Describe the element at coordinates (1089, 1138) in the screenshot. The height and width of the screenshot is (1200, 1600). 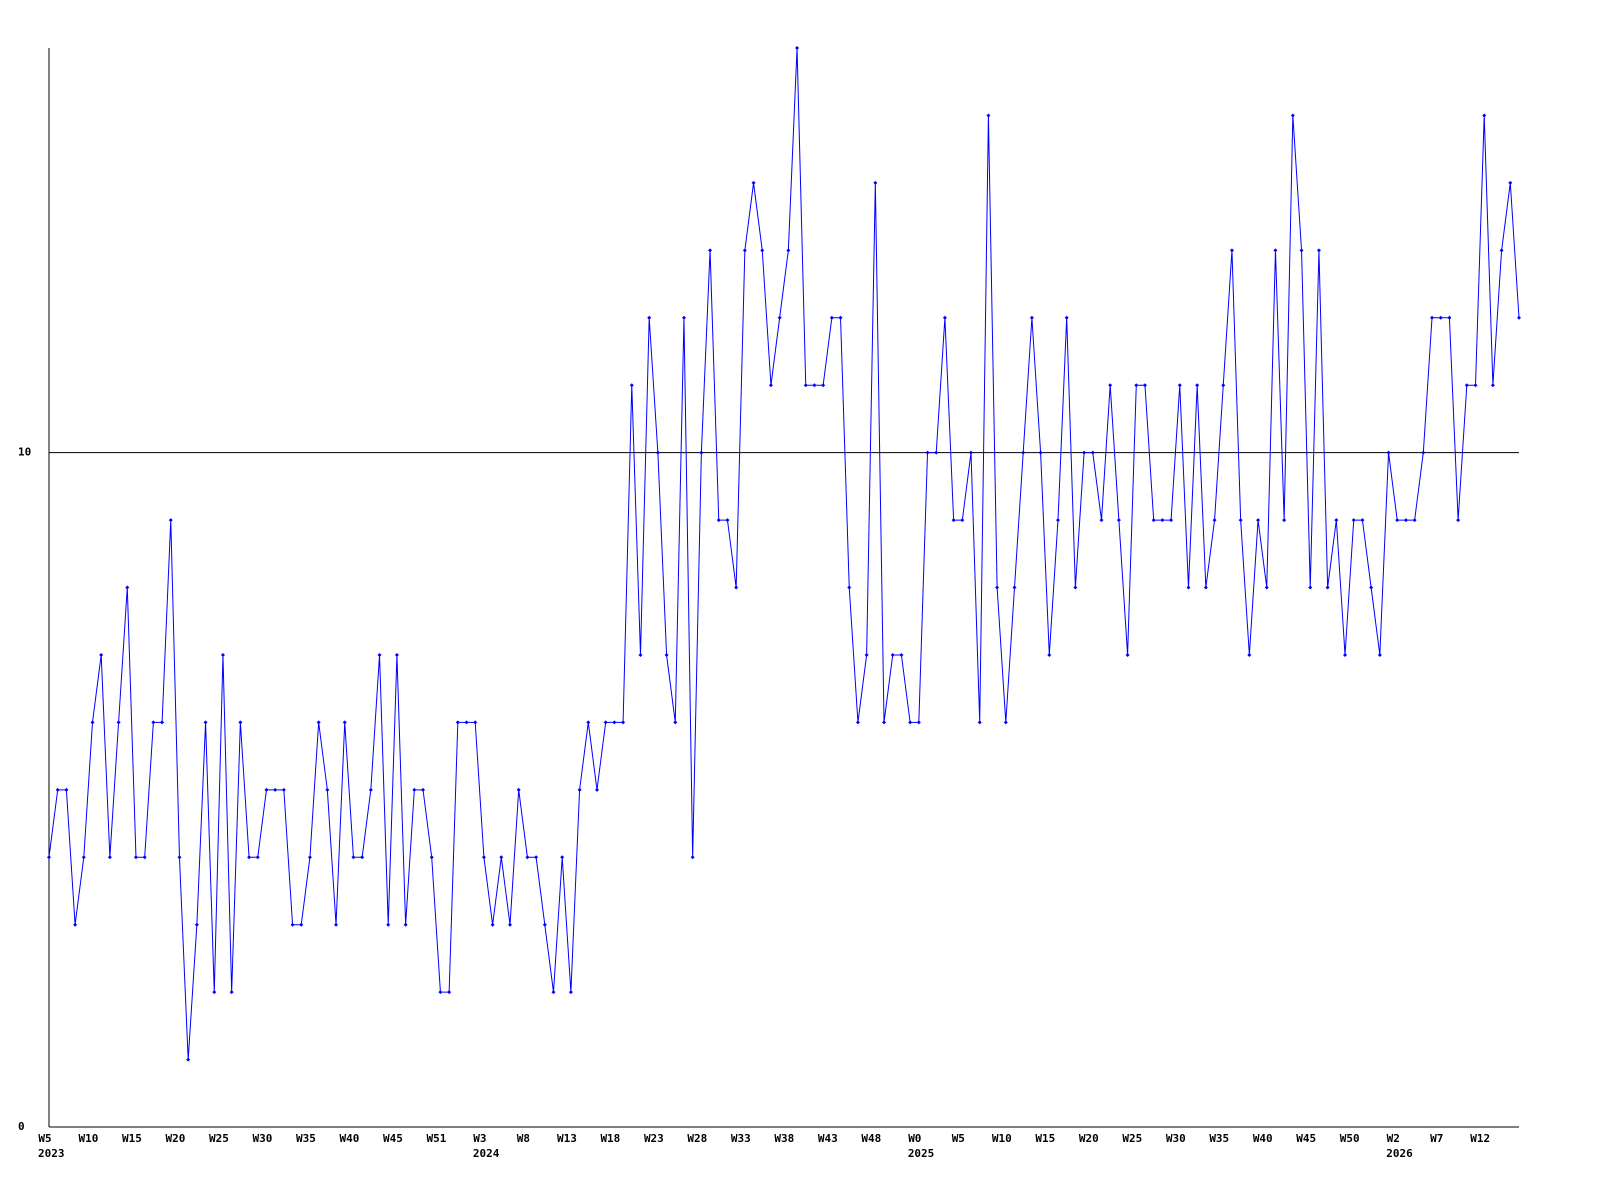
I see `x-tick-label: W20` at that location.